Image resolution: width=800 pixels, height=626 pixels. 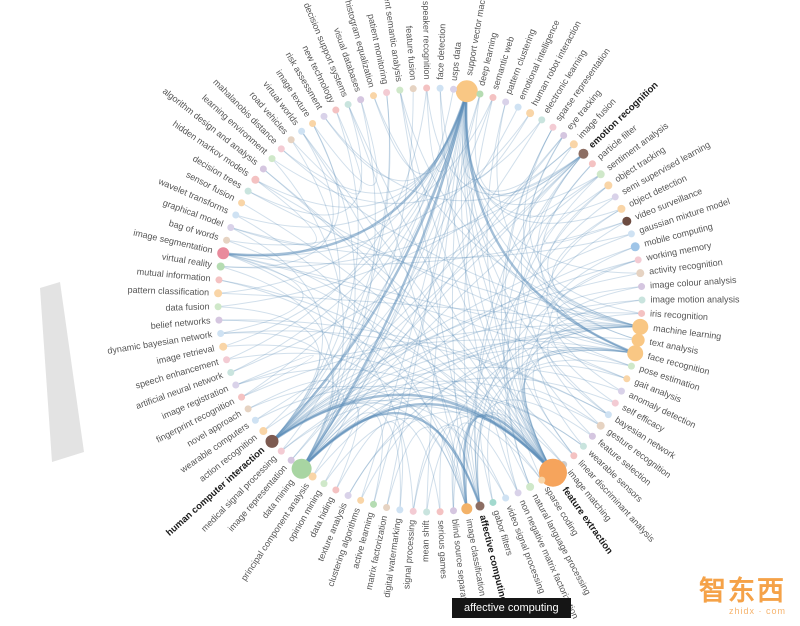 I want to click on node-label: data fusion, so click(x=187, y=306).